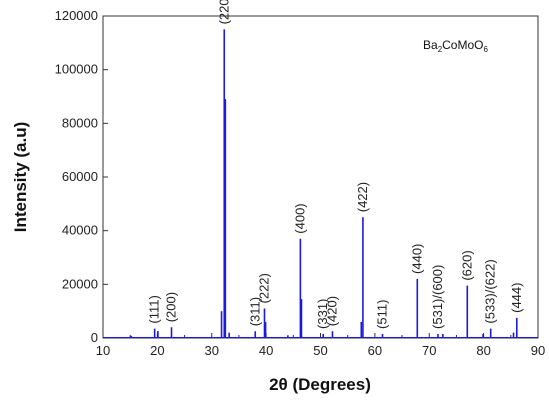  What do you see at coordinates (103, 350) in the screenshot?
I see `x-tick-label: 10` at bounding box center [103, 350].